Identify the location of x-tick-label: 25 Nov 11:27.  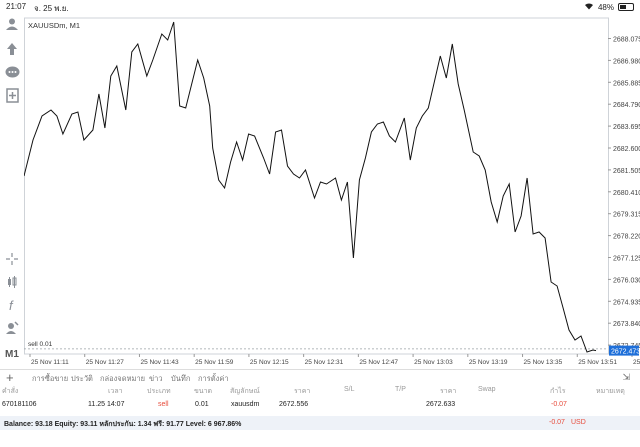
(105, 362).